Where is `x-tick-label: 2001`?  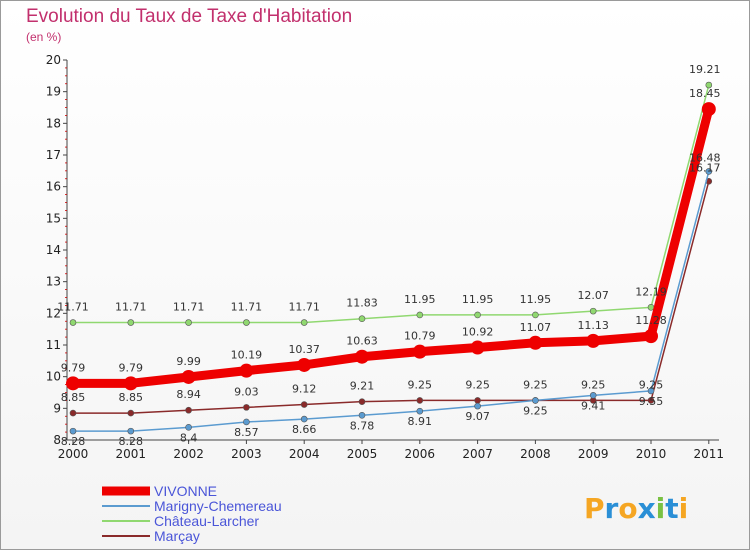
x-tick-label: 2001 is located at coordinates (131, 454).